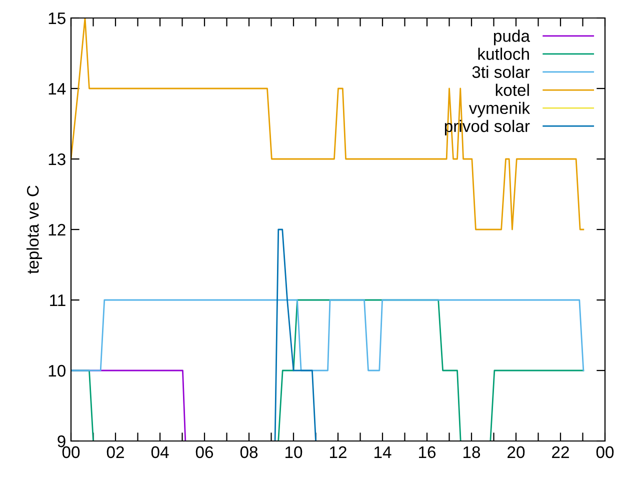  I want to click on x-tick-label: 10, so click(294, 452).